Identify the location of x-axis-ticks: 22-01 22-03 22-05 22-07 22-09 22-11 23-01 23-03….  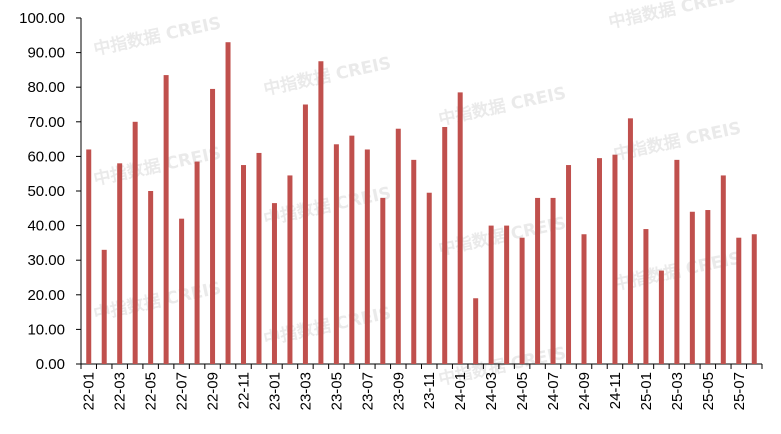
(421, 387).